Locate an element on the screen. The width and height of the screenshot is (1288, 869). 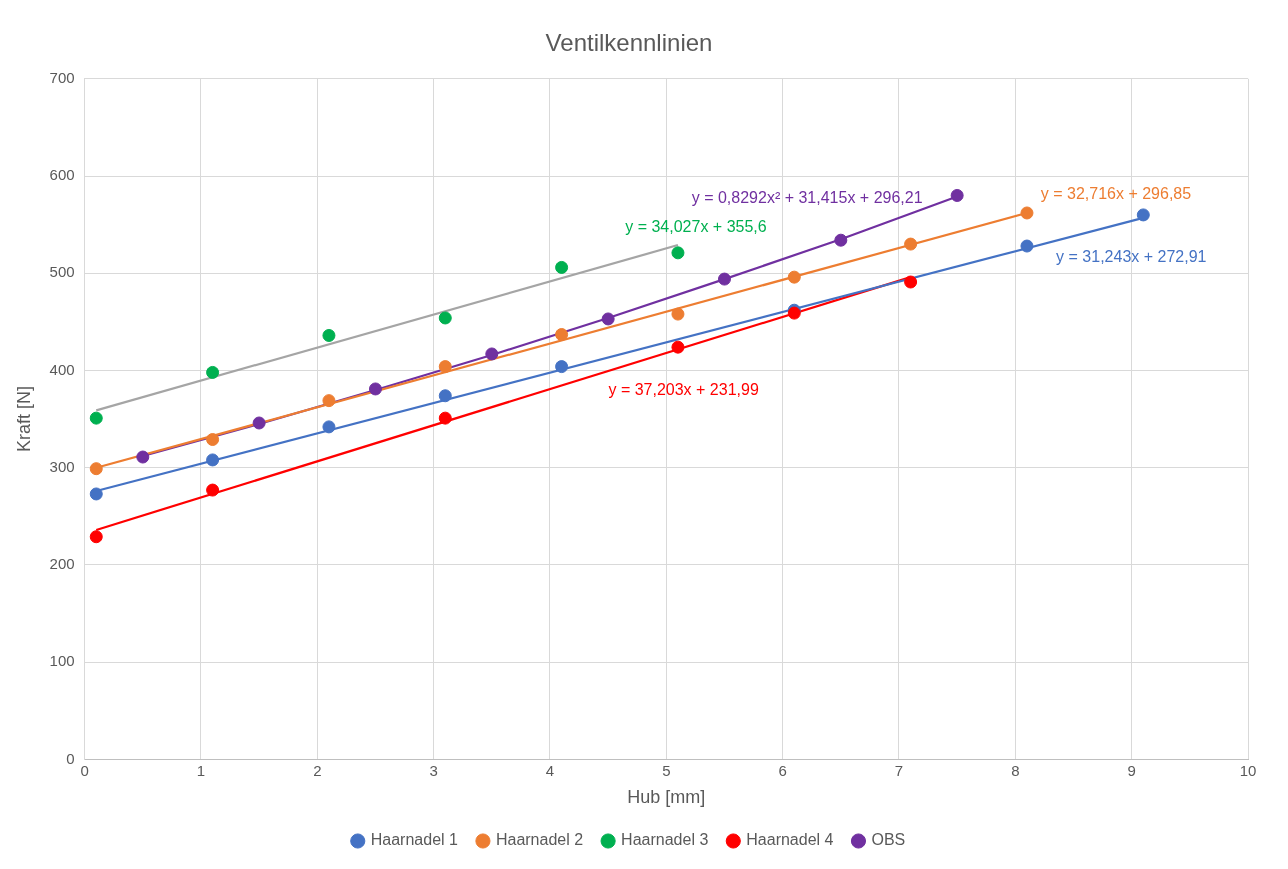
legend-label: Haarnadel 4 is located at coordinates (790, 840).